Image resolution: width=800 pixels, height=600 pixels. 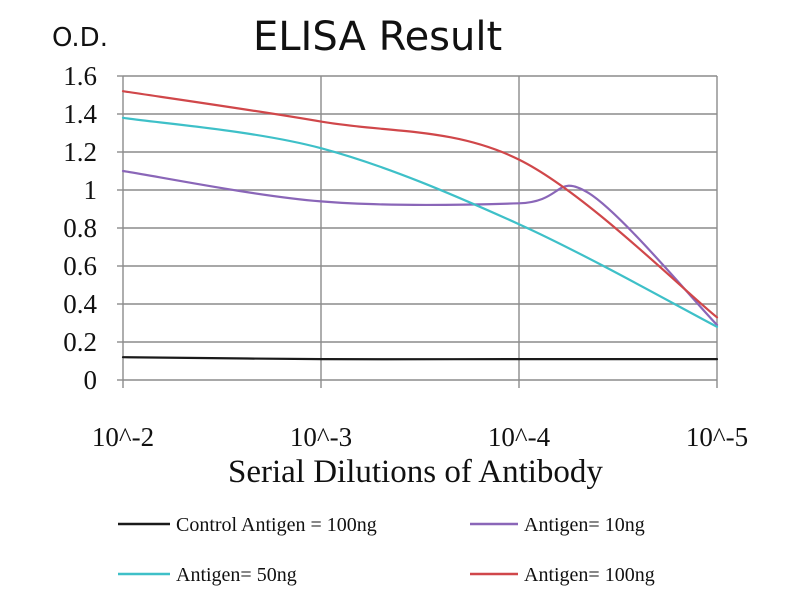 I want to click on x-axis-label: Serial Dilutions of Antibody, so click(x=415, y=472).